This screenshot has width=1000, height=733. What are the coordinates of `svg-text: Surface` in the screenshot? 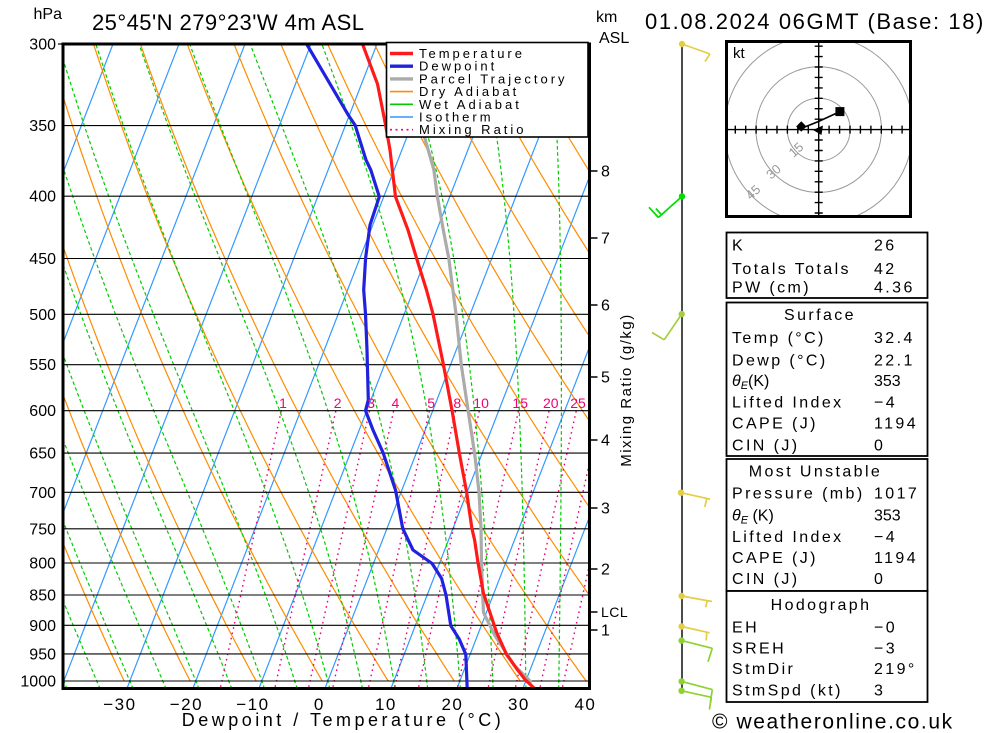 It's located at (820, 315).